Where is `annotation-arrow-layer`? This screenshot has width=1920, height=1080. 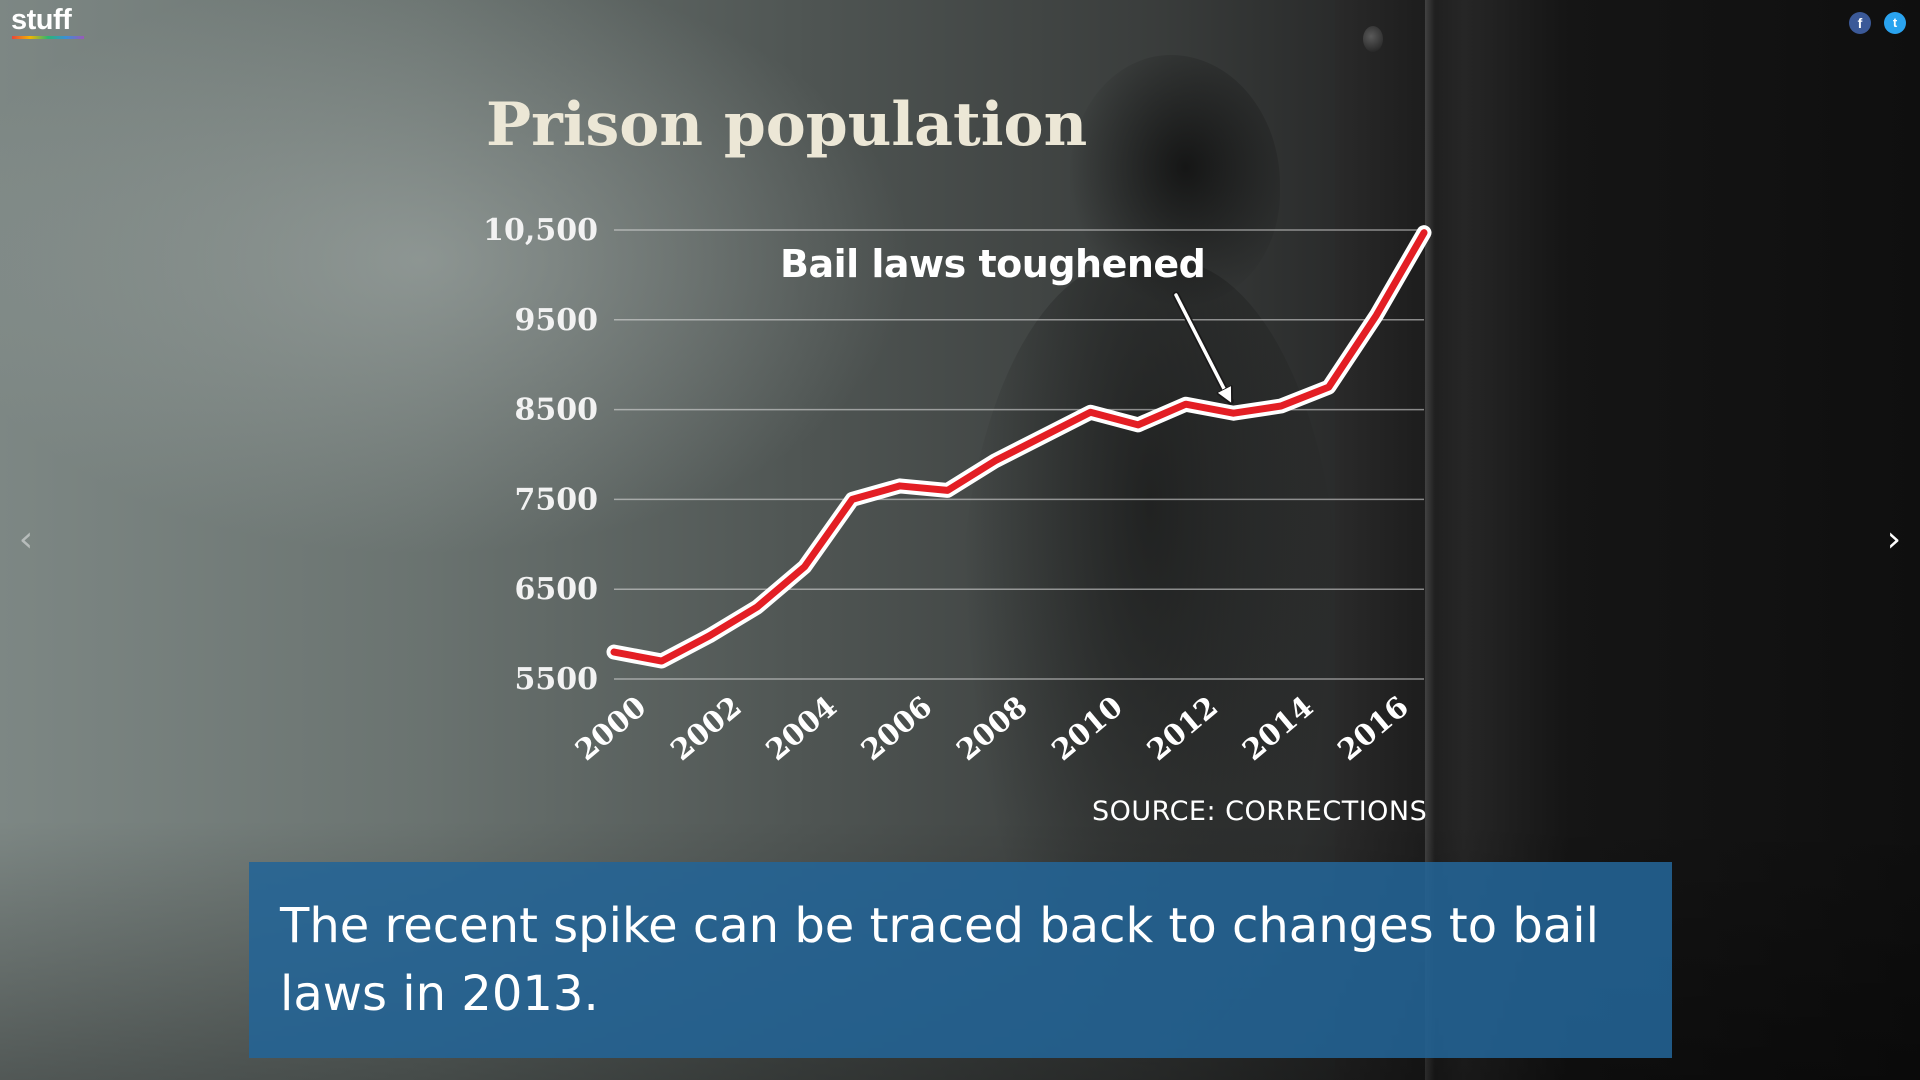 annotation-arrow-layer is located at coordinates (1203, 346).